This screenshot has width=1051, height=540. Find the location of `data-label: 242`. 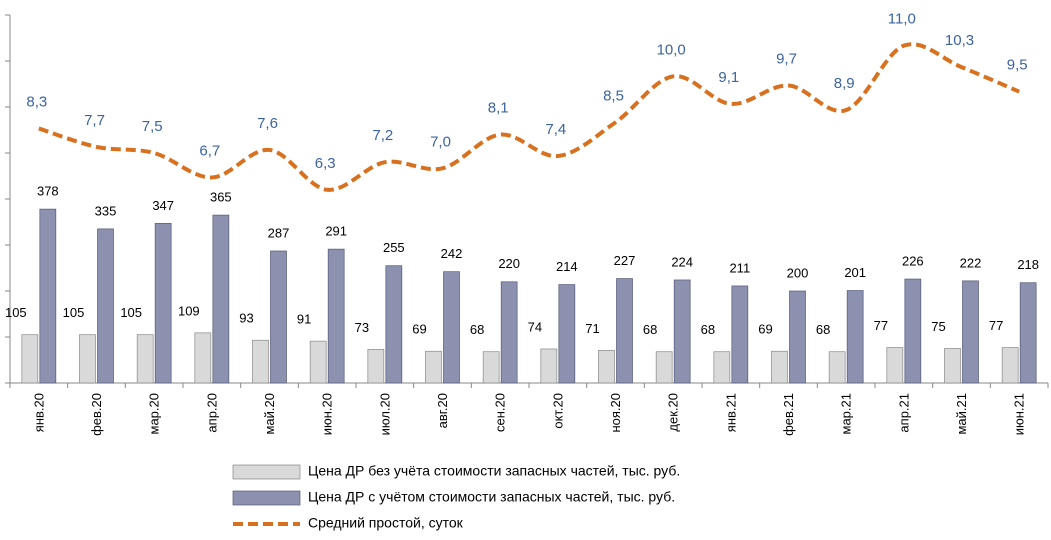

data-label: 242 is located at coordinates (452, 253).